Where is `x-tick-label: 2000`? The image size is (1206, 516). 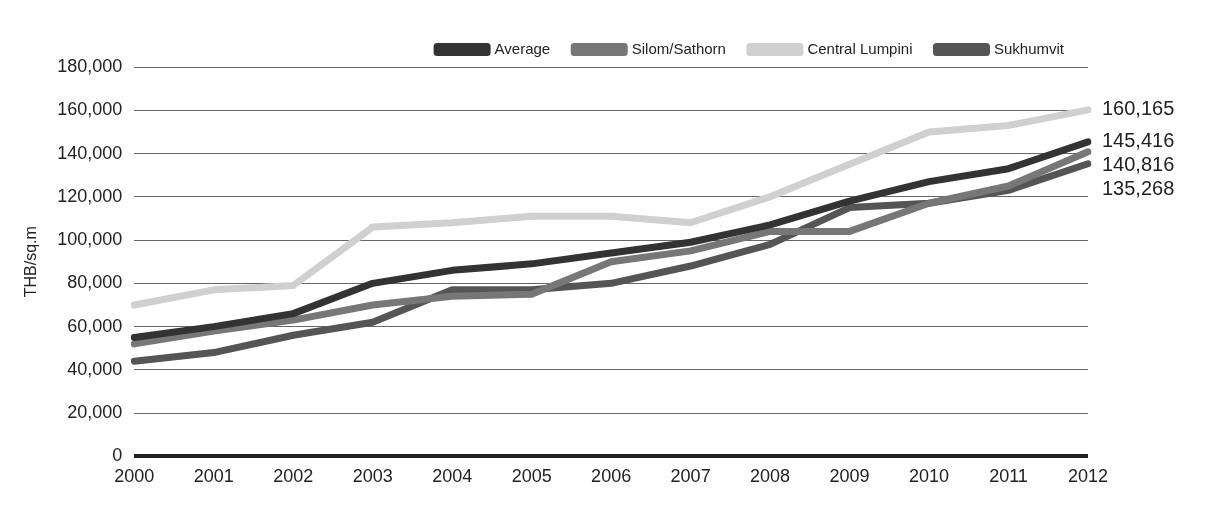
x-tick-label: 2000 is located at coordinates (134, 476).